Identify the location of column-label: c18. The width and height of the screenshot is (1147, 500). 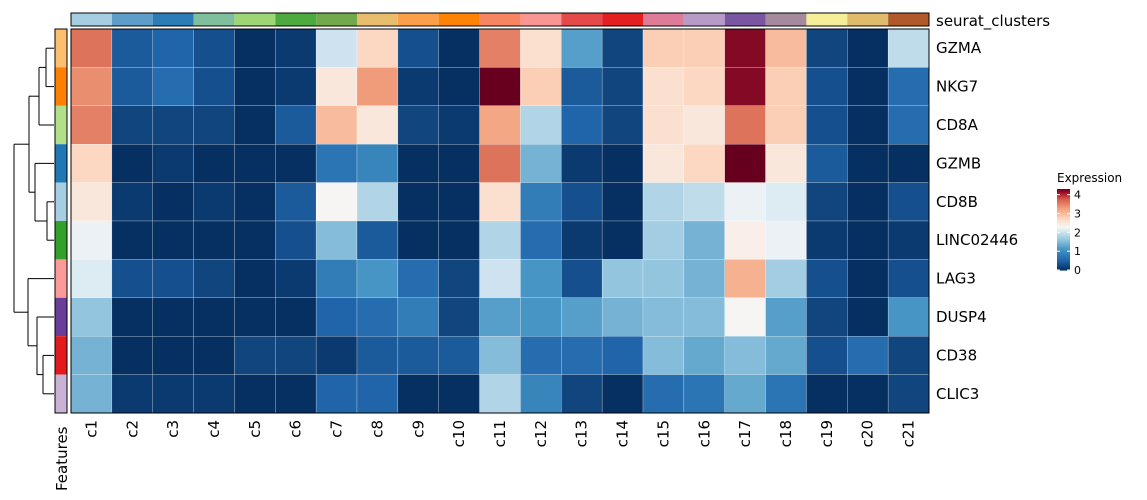
(786, 433).